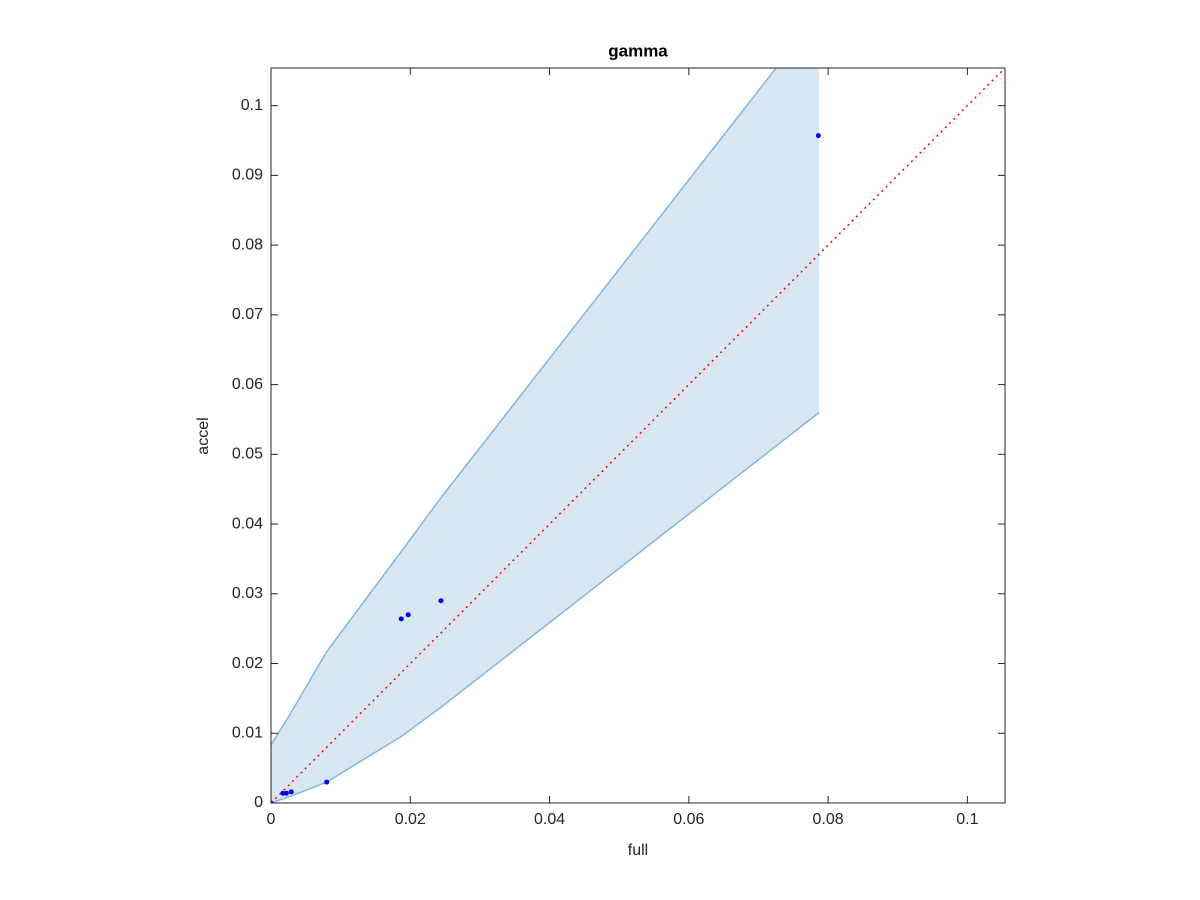 Image resolution: width=1200 pixels, height=900 pixels. Describe the element at coordinates (203, 435) in the screenshot. I see `y-axis-label: accel` at that location.